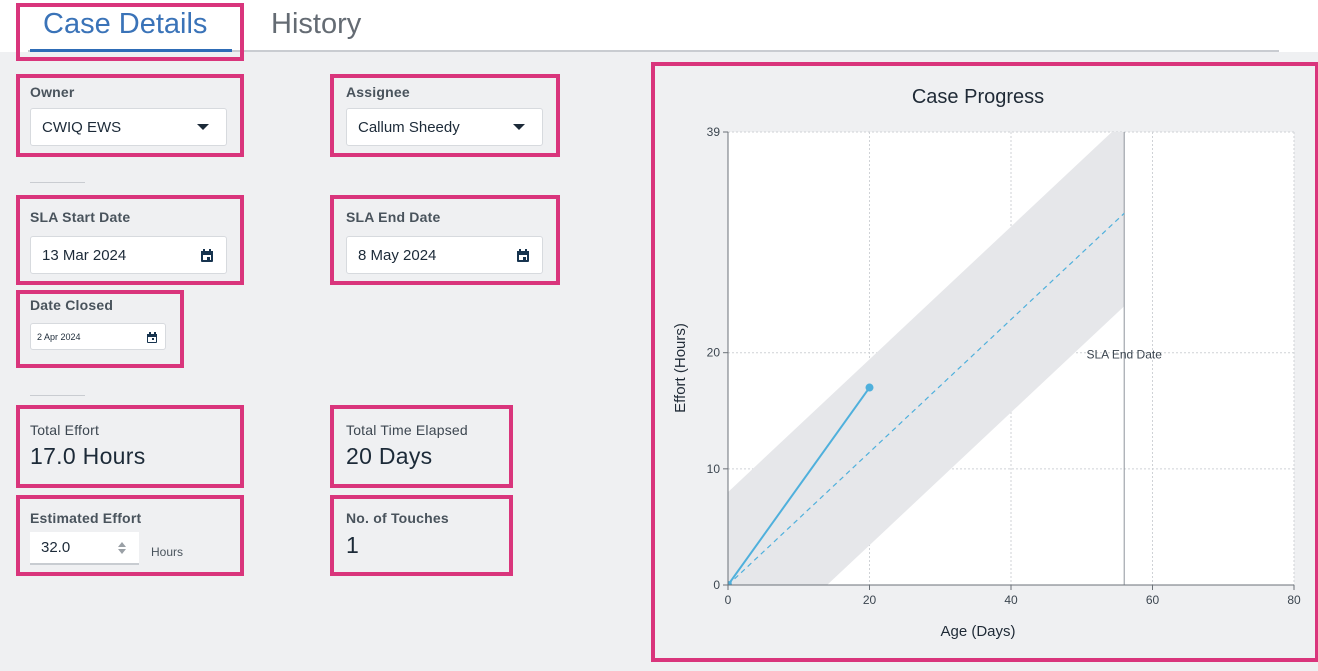 This screenshot has height=671, width=1318. What do you see at coordinates (128, 127) in the screenshot?
I see `owner-select: CWIQ EWS` at bounding box center [128, 127].